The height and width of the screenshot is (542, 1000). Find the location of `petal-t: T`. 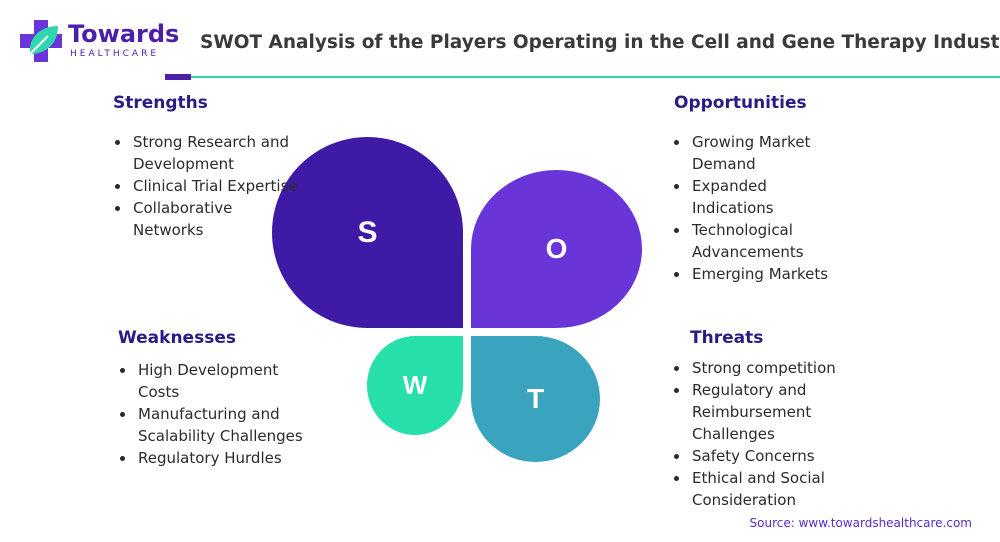

petal-t: T is located at coordinates (535, 399).